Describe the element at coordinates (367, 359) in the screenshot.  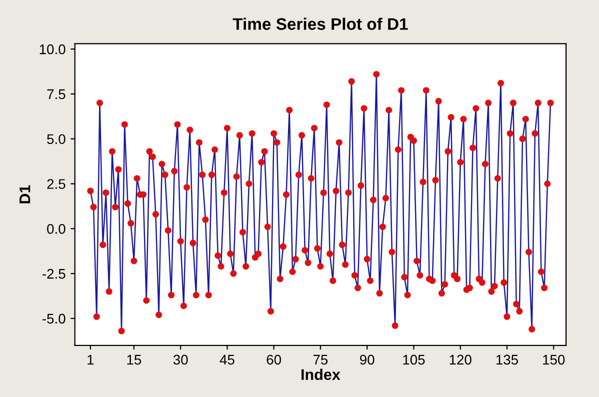
I see `x-tick-label: 90` at that location.